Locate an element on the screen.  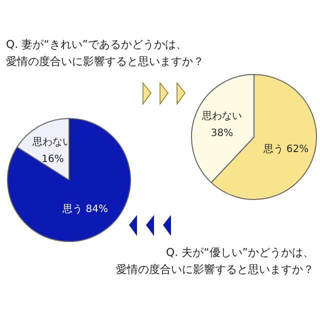
data-label: 16% is located at coordinates (53, 159).